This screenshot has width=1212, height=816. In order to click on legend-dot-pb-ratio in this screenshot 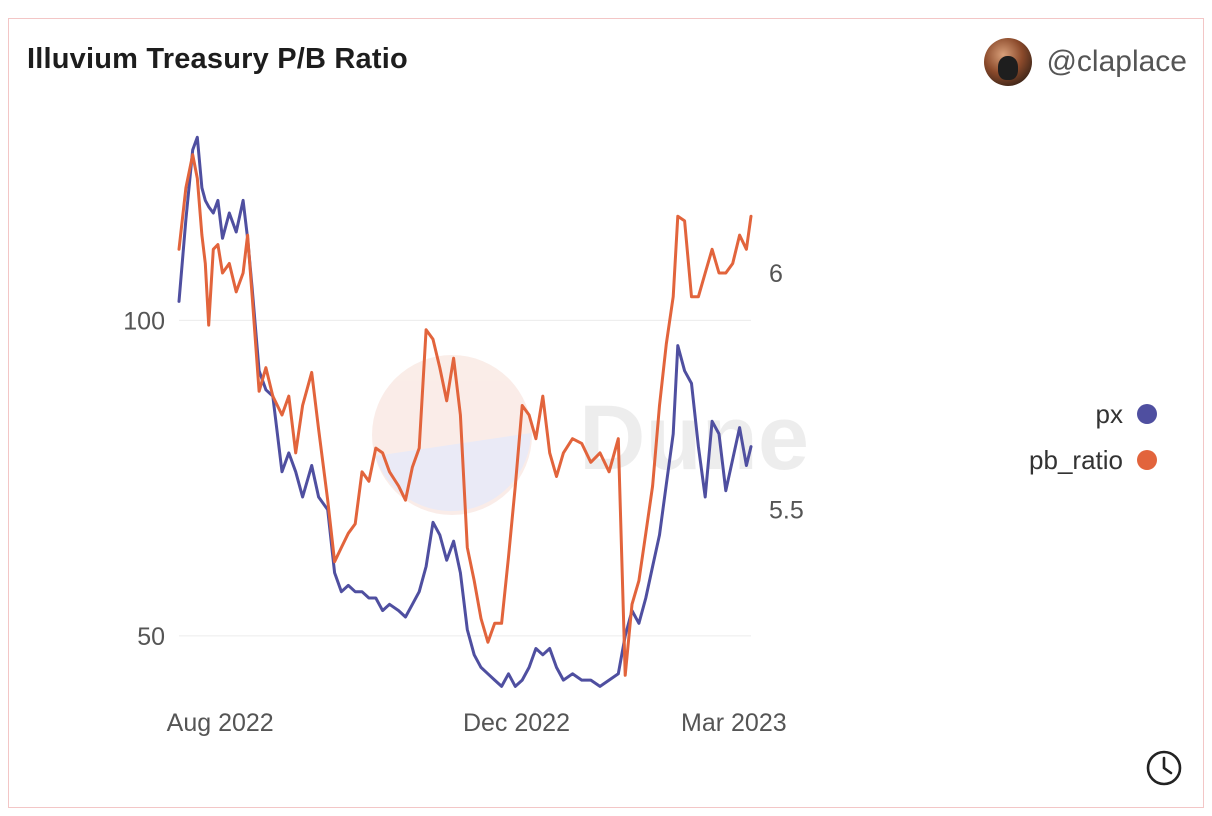, I will do `click(1147, 460)`.